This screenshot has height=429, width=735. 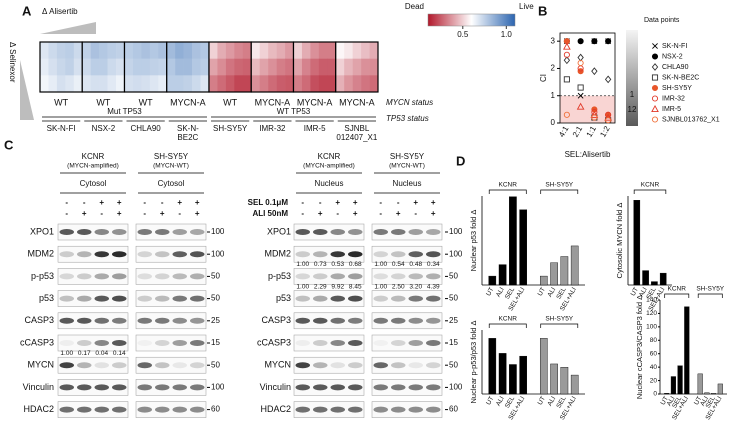 What do you see at coordinates (355, 286) in the screenshot?
I see `quantification: 8.45` at bounding box center [355, 286].